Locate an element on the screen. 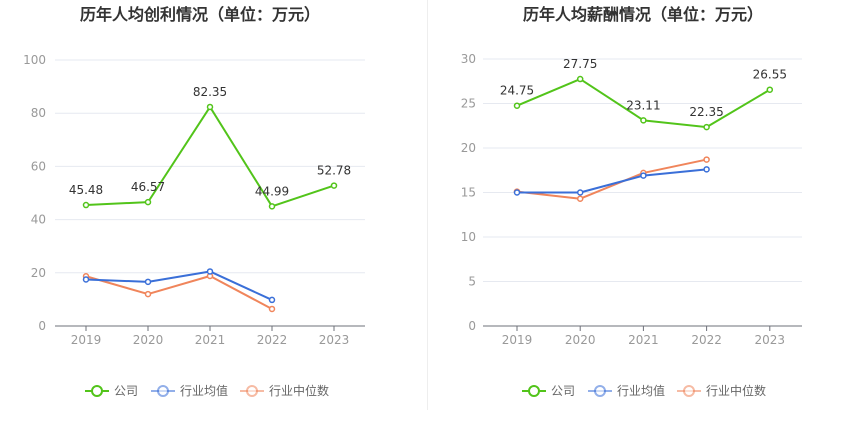 The height and width of the screenshot is (436, 850). y-tick-label: 80 is located at coordinates (38, 113).